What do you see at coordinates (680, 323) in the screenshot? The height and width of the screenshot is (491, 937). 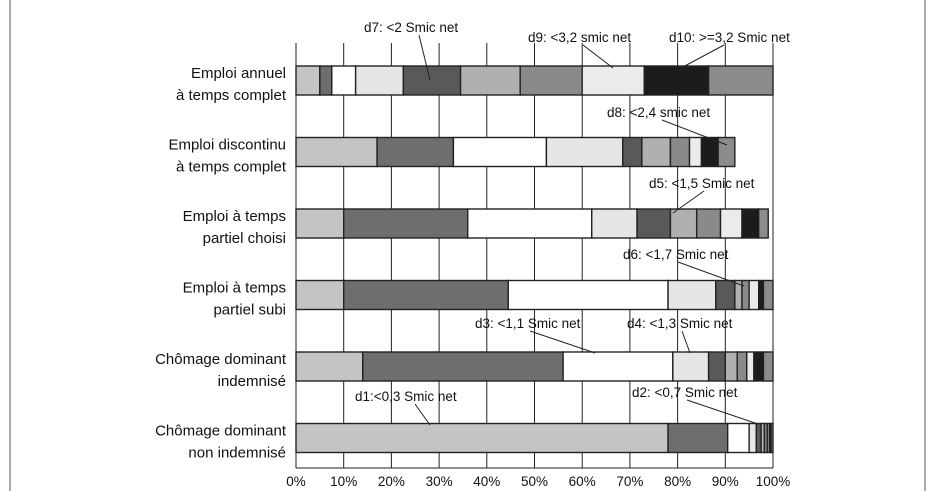 I see `annotation-d4: d4: <1,3 Smic net` at bounding box center [680, 323].